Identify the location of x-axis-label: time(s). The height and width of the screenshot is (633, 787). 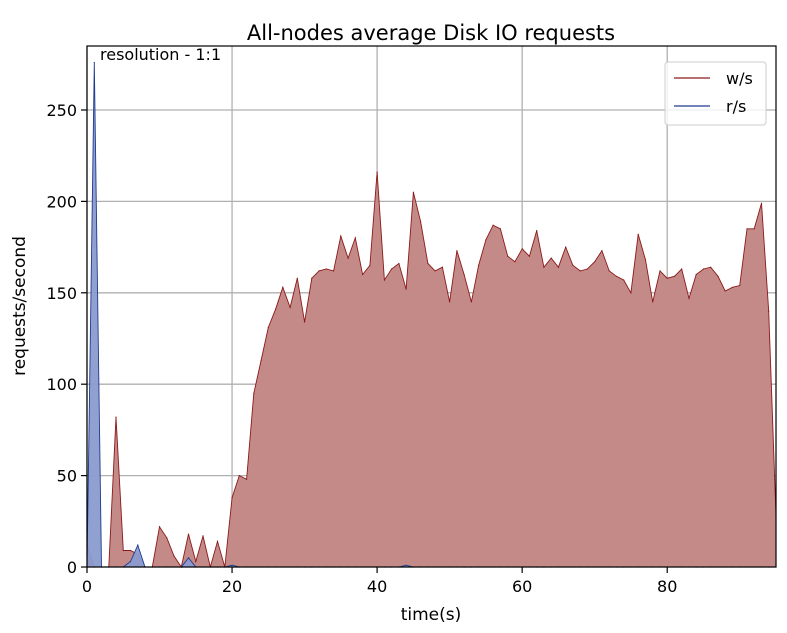
(431, 615).